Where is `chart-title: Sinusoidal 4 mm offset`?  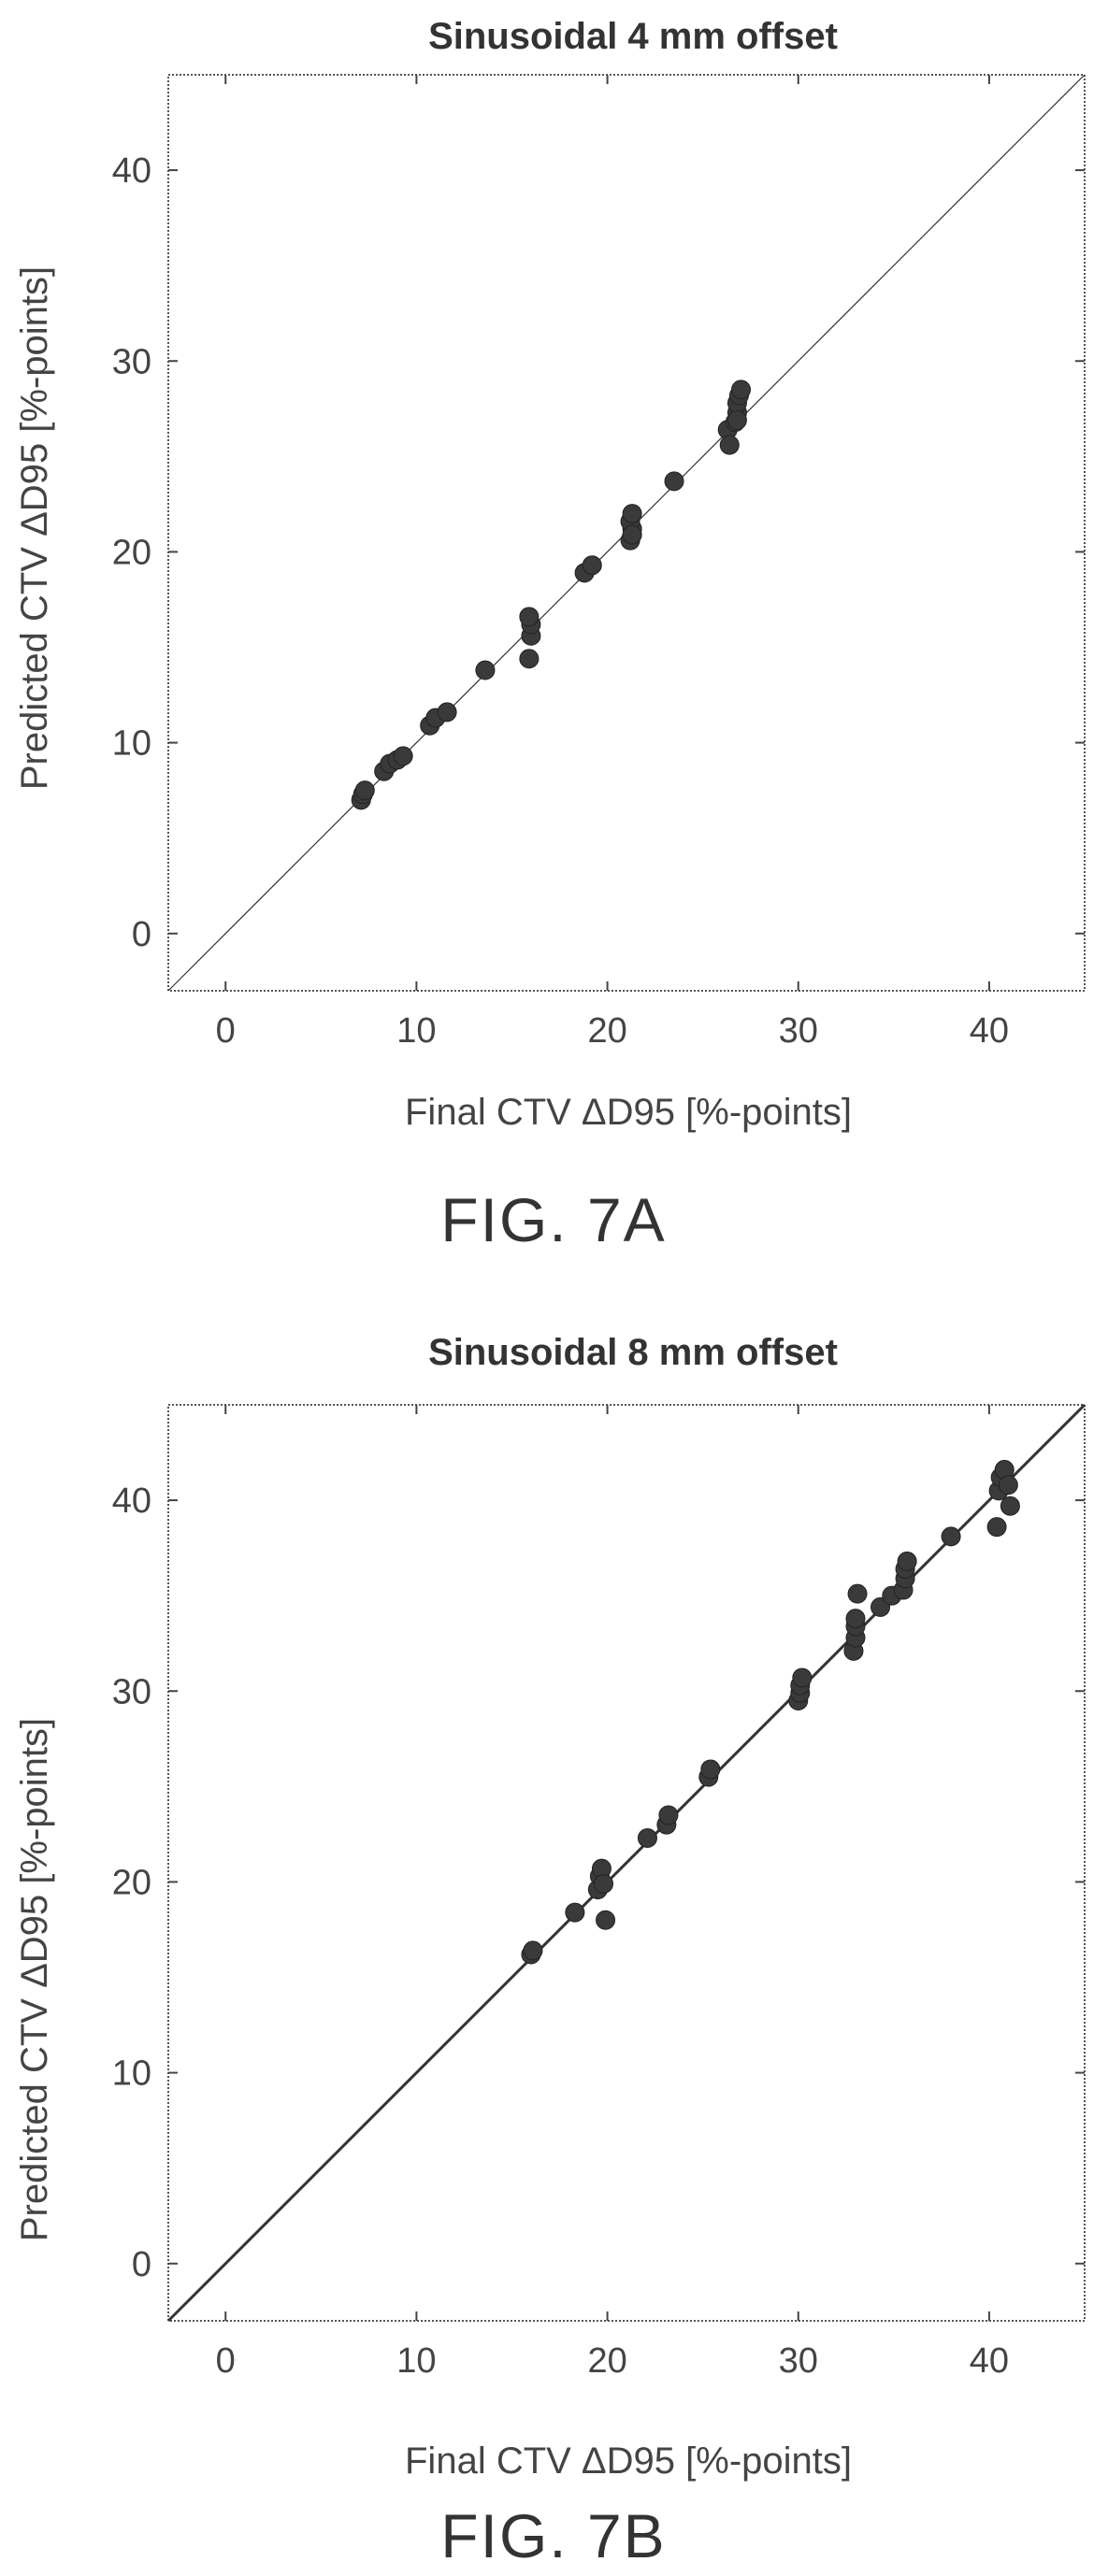
chart-title: Sinusoidal 4 mm offset is located at coordinates (633, 36).